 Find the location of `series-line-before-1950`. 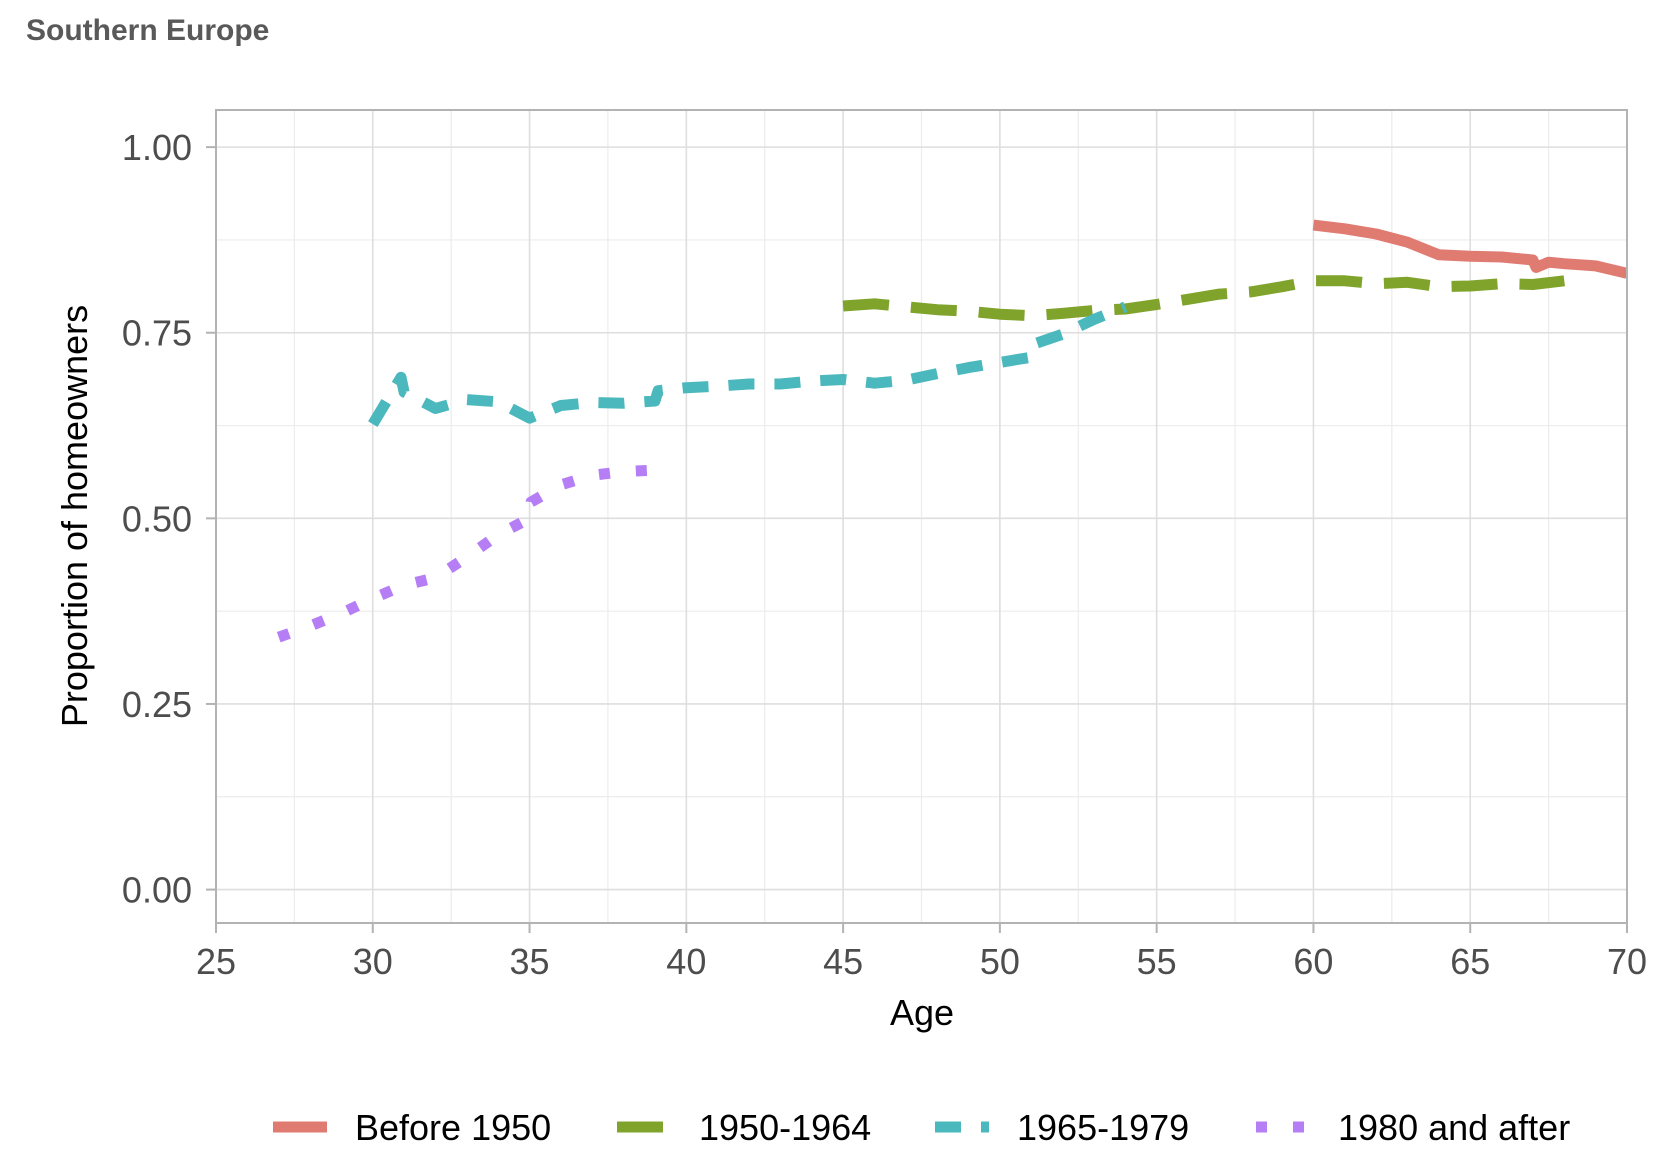

series-line-before-1950 is located at coordinates (1470, 249).